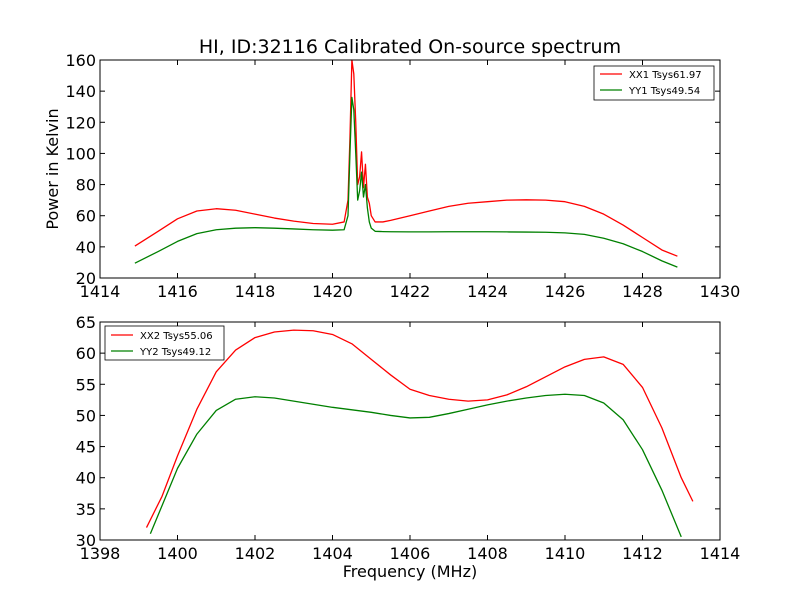 The height and width of the screenshot is (600, 800). Describe the element at coordinates (86, 247) in the screenshot. I see `top-ytick-label-1: 40` at that location.